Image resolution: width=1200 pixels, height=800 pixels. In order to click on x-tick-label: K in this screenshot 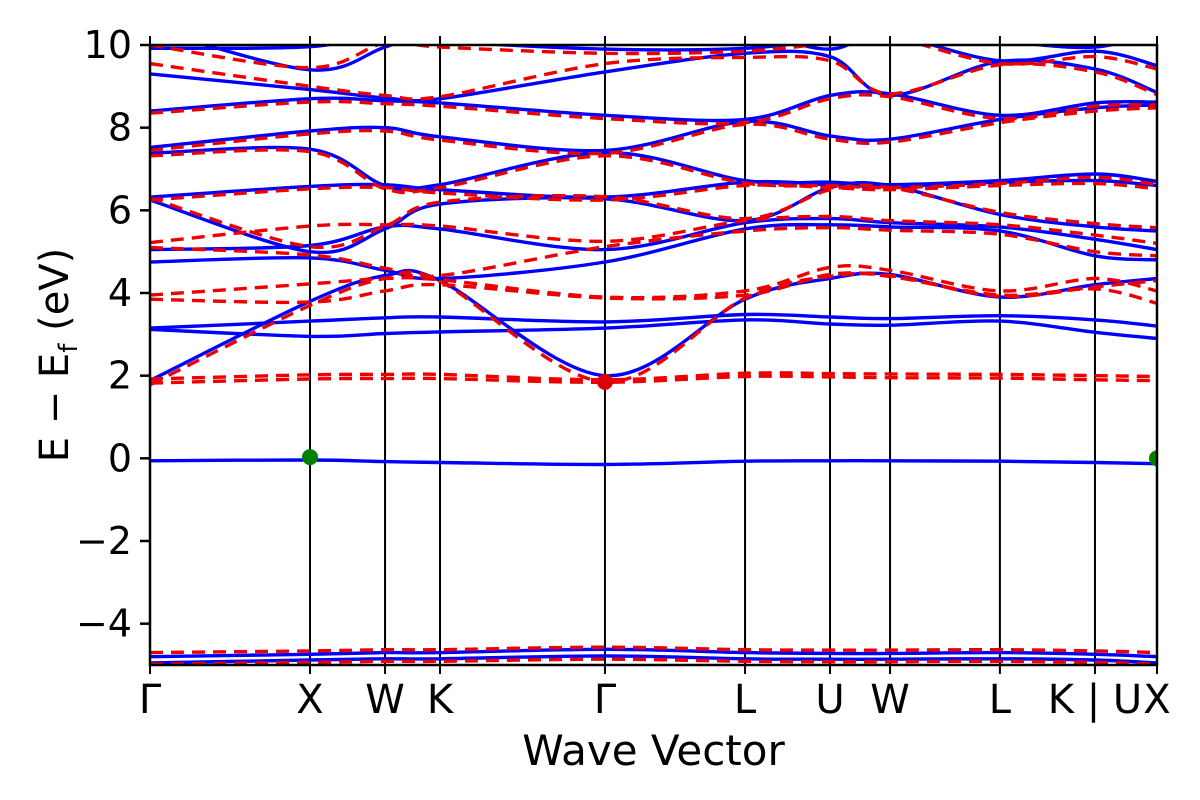, I will do `click(441, 700)`.